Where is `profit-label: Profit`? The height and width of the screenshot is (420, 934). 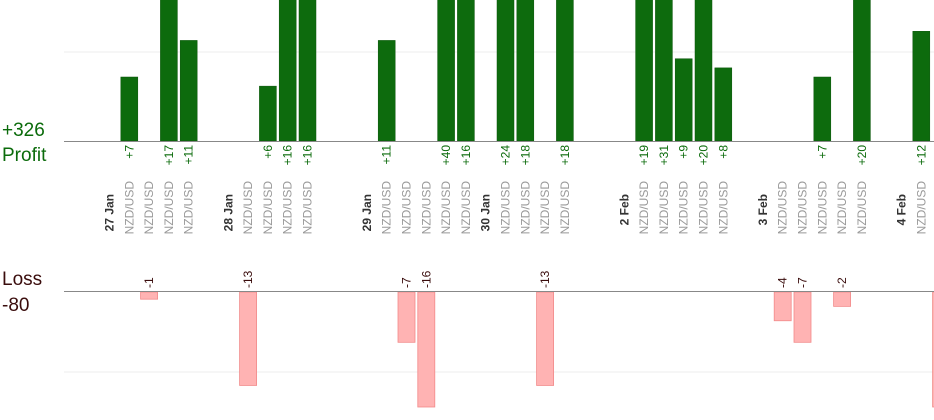
profit-label: Profit is located at coordinates (24, 155).